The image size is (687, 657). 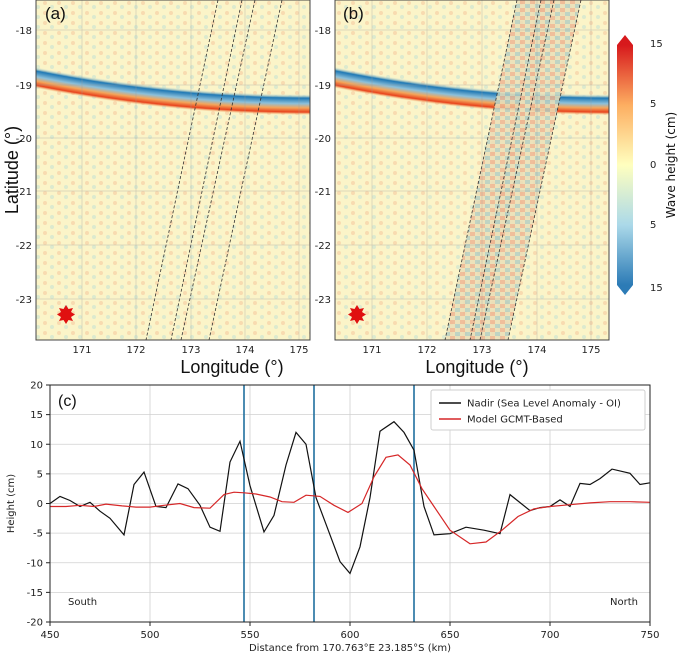 What do you see at coordinates (323, 166) in the screenshot?
I see `lat-ticks-b: -18 -19 -20 -21 -22 -23` at bounding box center [323, 166].